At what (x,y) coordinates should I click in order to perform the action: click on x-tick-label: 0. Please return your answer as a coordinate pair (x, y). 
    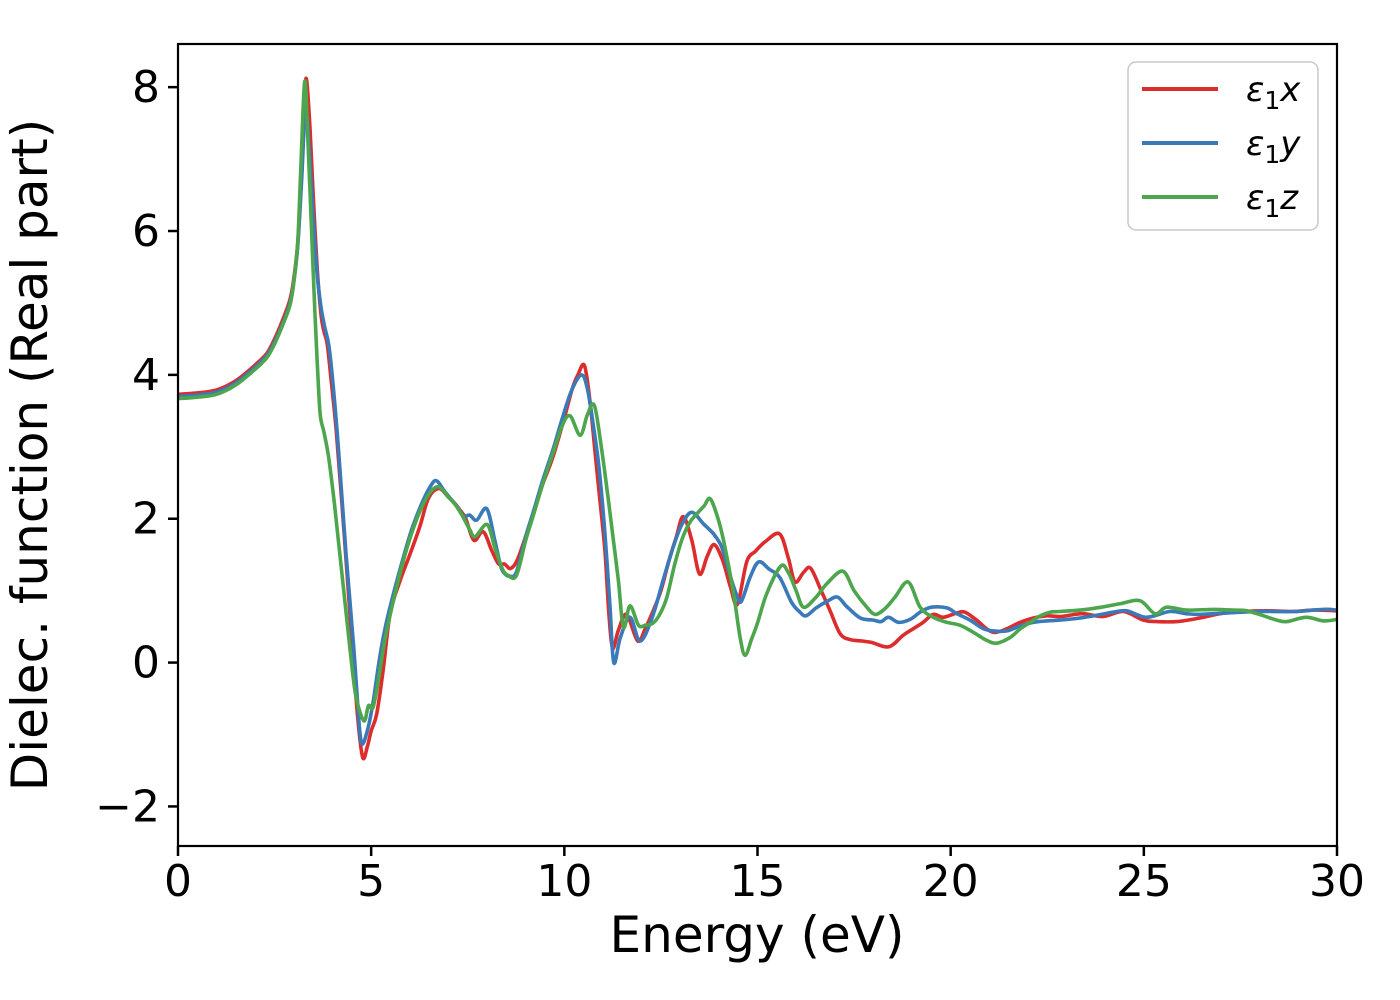
    Looking at the image, I should click on (178, 881).